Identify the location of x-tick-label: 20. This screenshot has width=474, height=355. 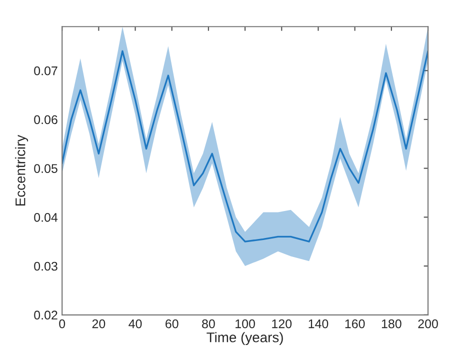
(99, 323).